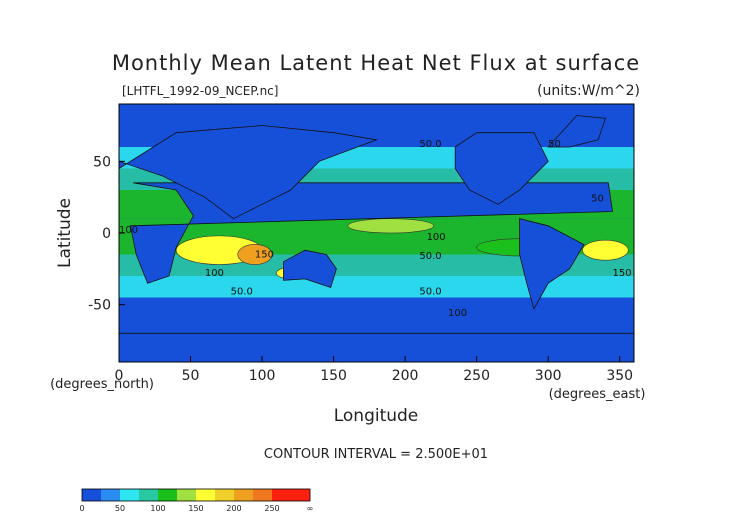 Image resolution: width=752 pixels, height=532 pixels. I want to click on x-unit-label: (degrees_east), so click(597, 394).